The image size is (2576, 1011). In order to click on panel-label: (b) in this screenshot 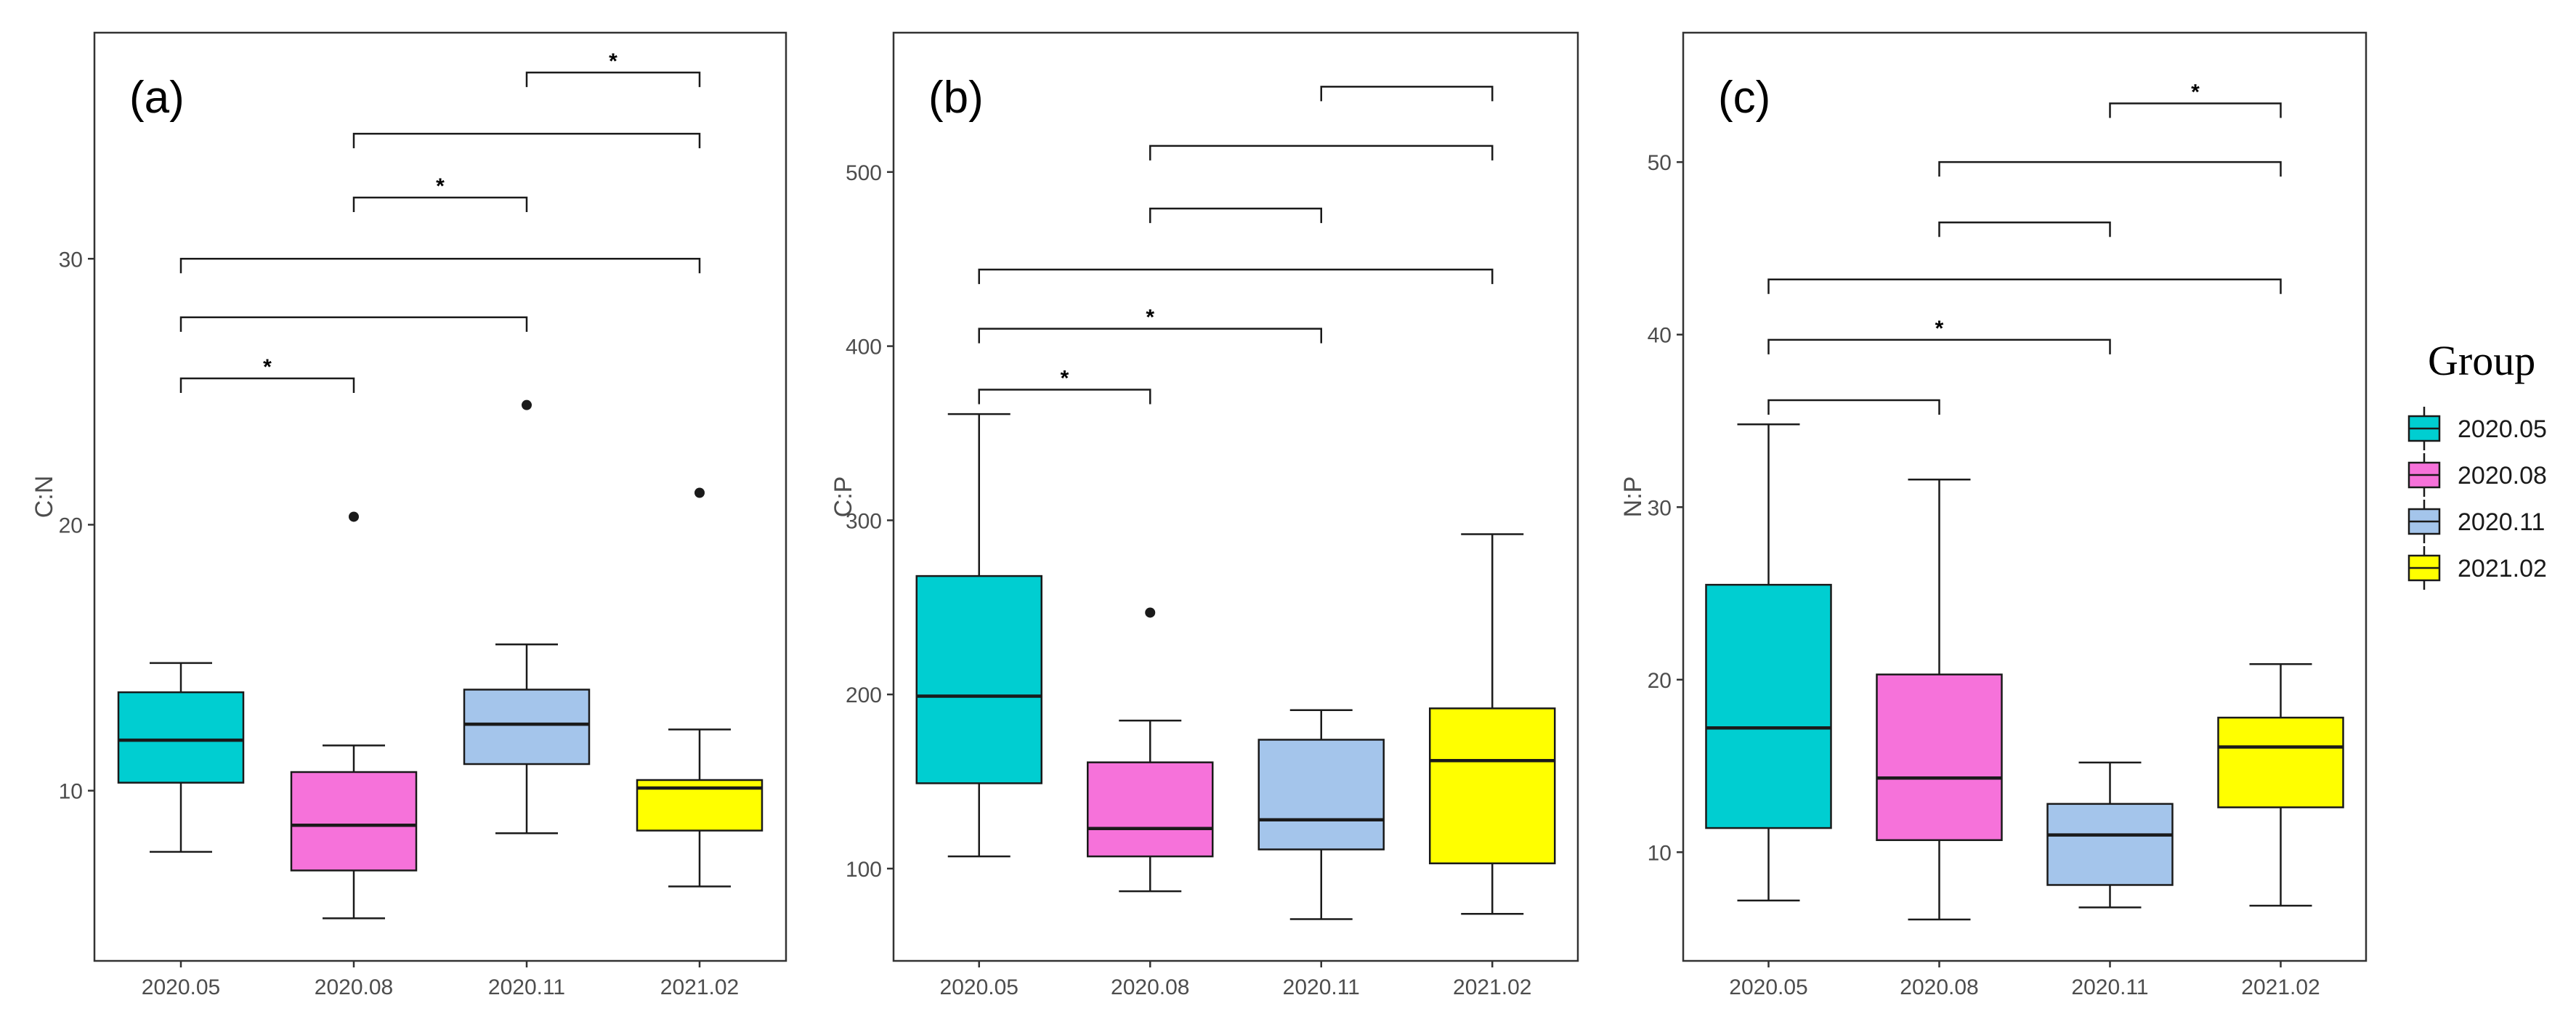, I will do `click(956, 98)`.